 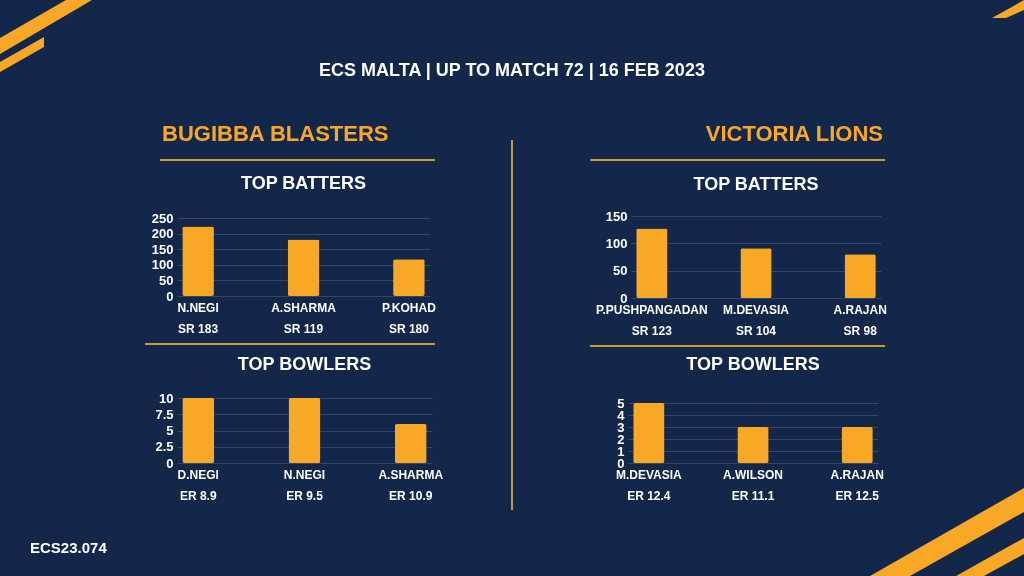 I want to click on x-tick-label: M.DEVASIA, so click(x=756, y=309).